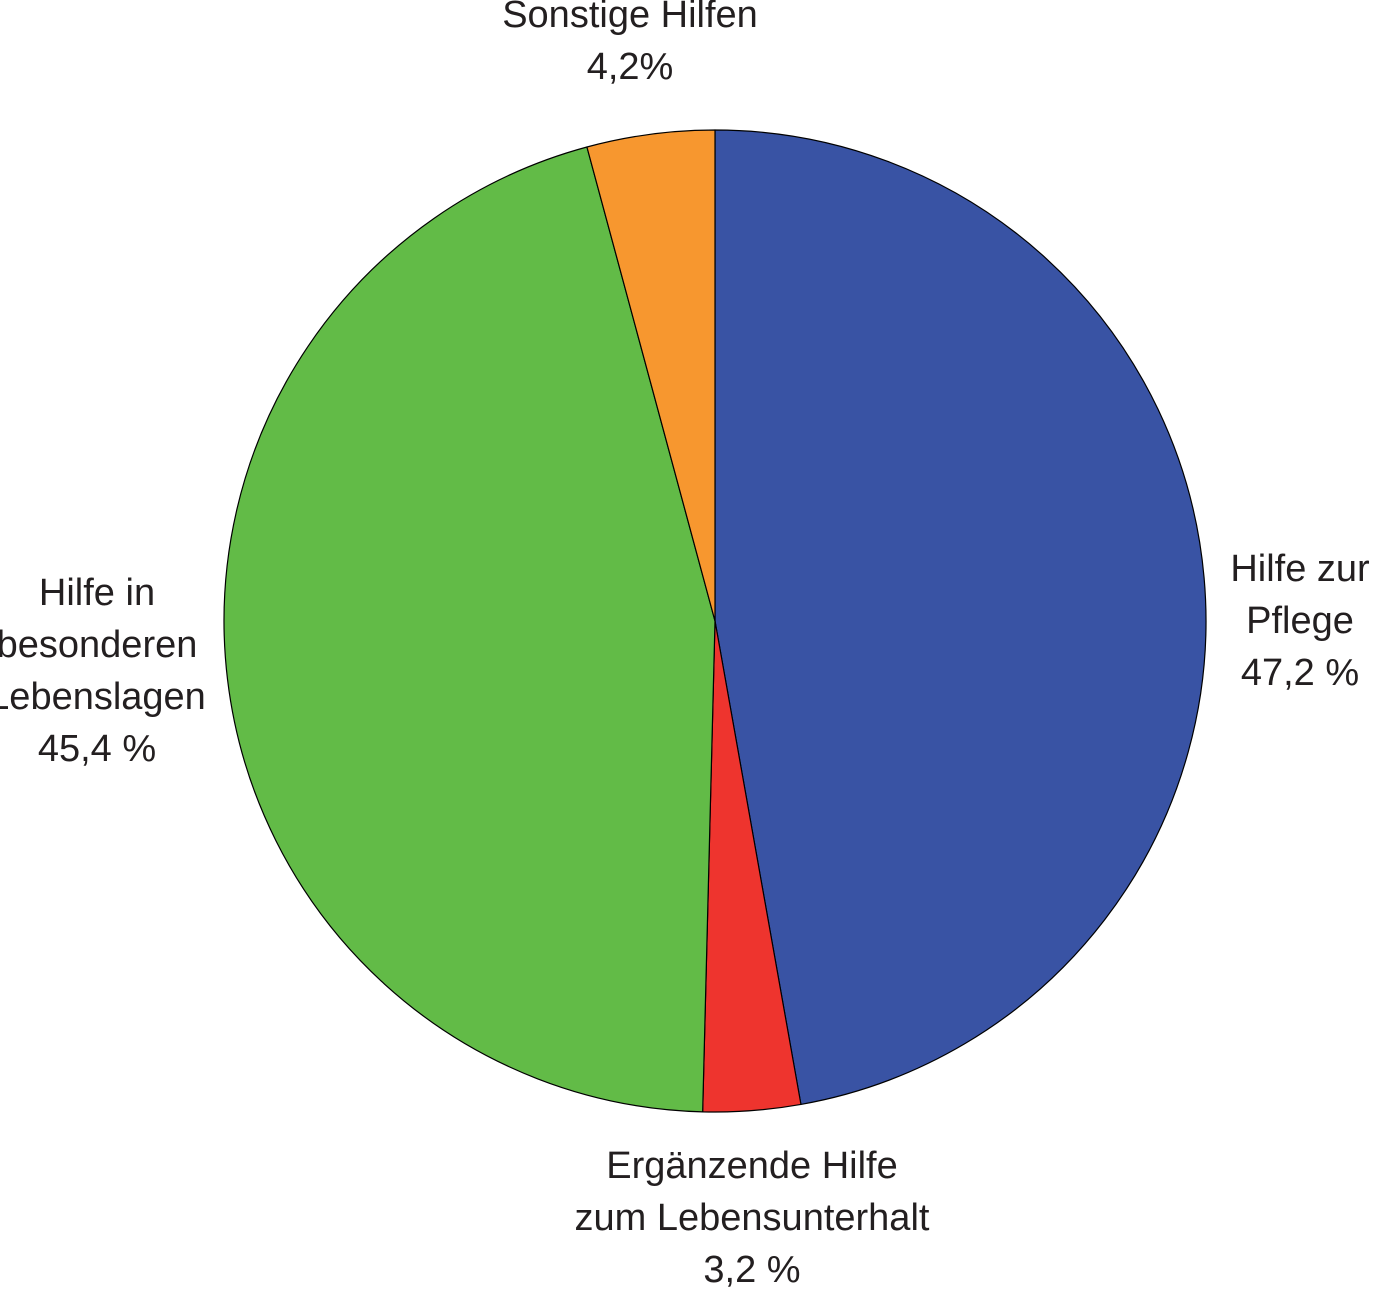 This screenshot has width=1378, height=1297. Describe the element at coordinates (752, 1166) in the screenshot. I see `pie-category-label-line: Ergänzende Hilfe` at that location.